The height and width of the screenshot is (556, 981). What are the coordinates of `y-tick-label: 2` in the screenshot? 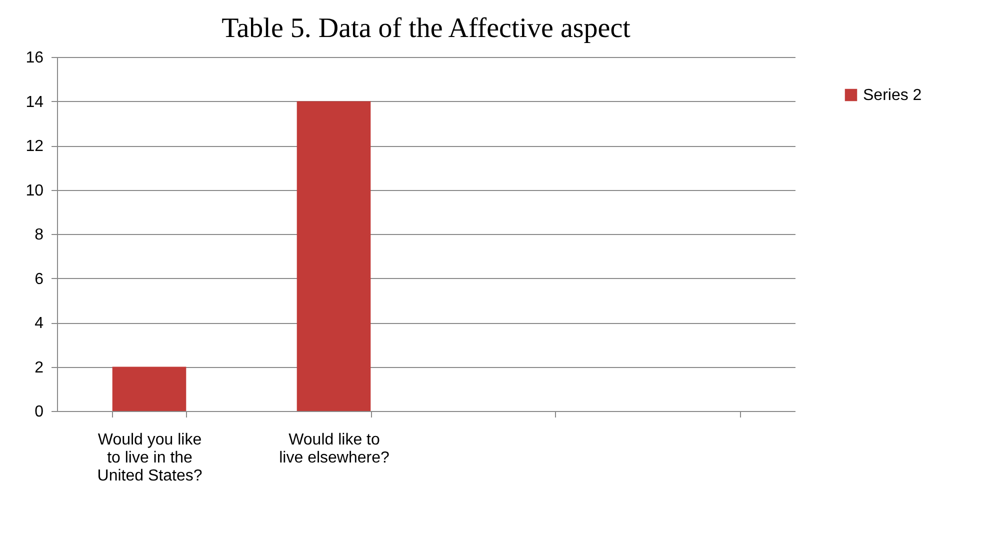 It's located at (39, 367).